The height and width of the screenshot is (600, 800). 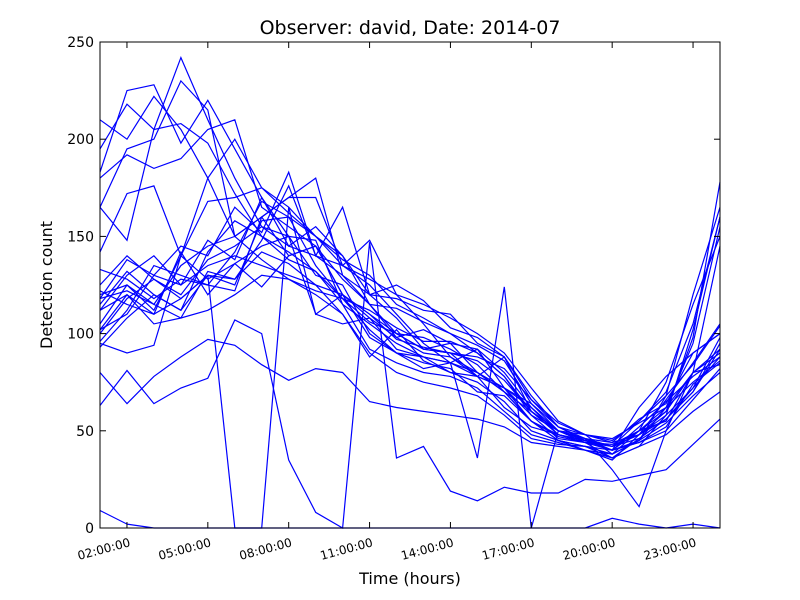 I want to click on y-axis-label: Detection count, so click(x=46, y=285).